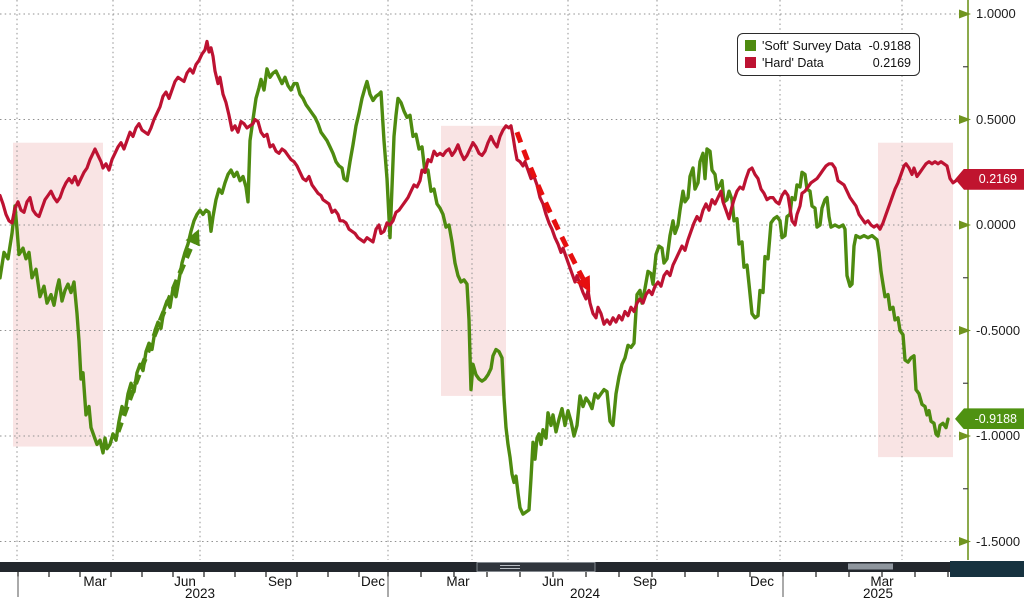  What do you see at coordinates (536, 567) in the screenshot?
I see `scrollbar-thumb` at bounding box center [536, 567].